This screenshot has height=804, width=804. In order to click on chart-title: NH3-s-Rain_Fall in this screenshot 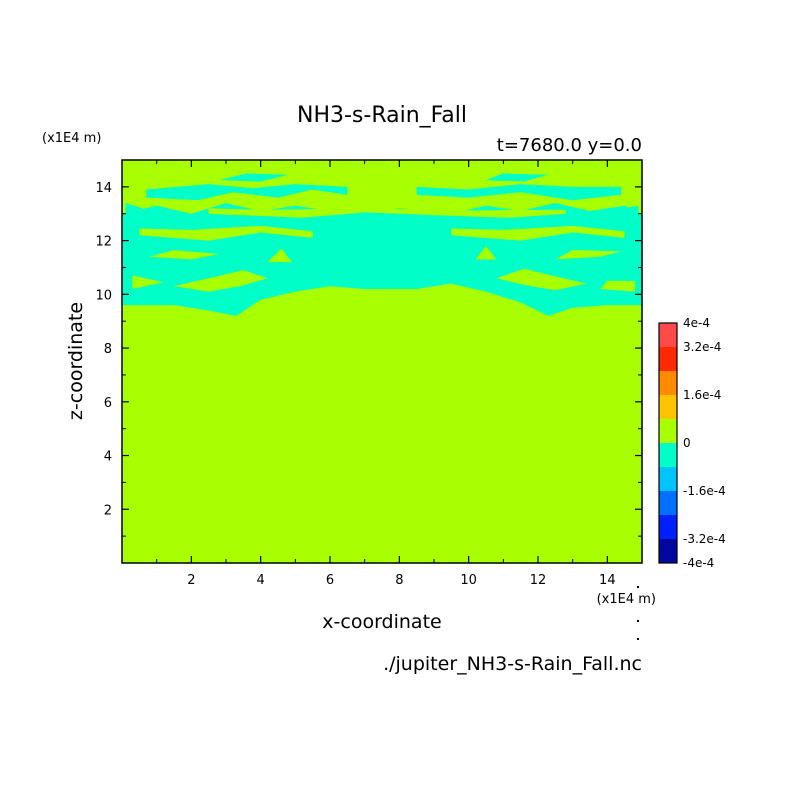, I will do `click(382, 115)`.